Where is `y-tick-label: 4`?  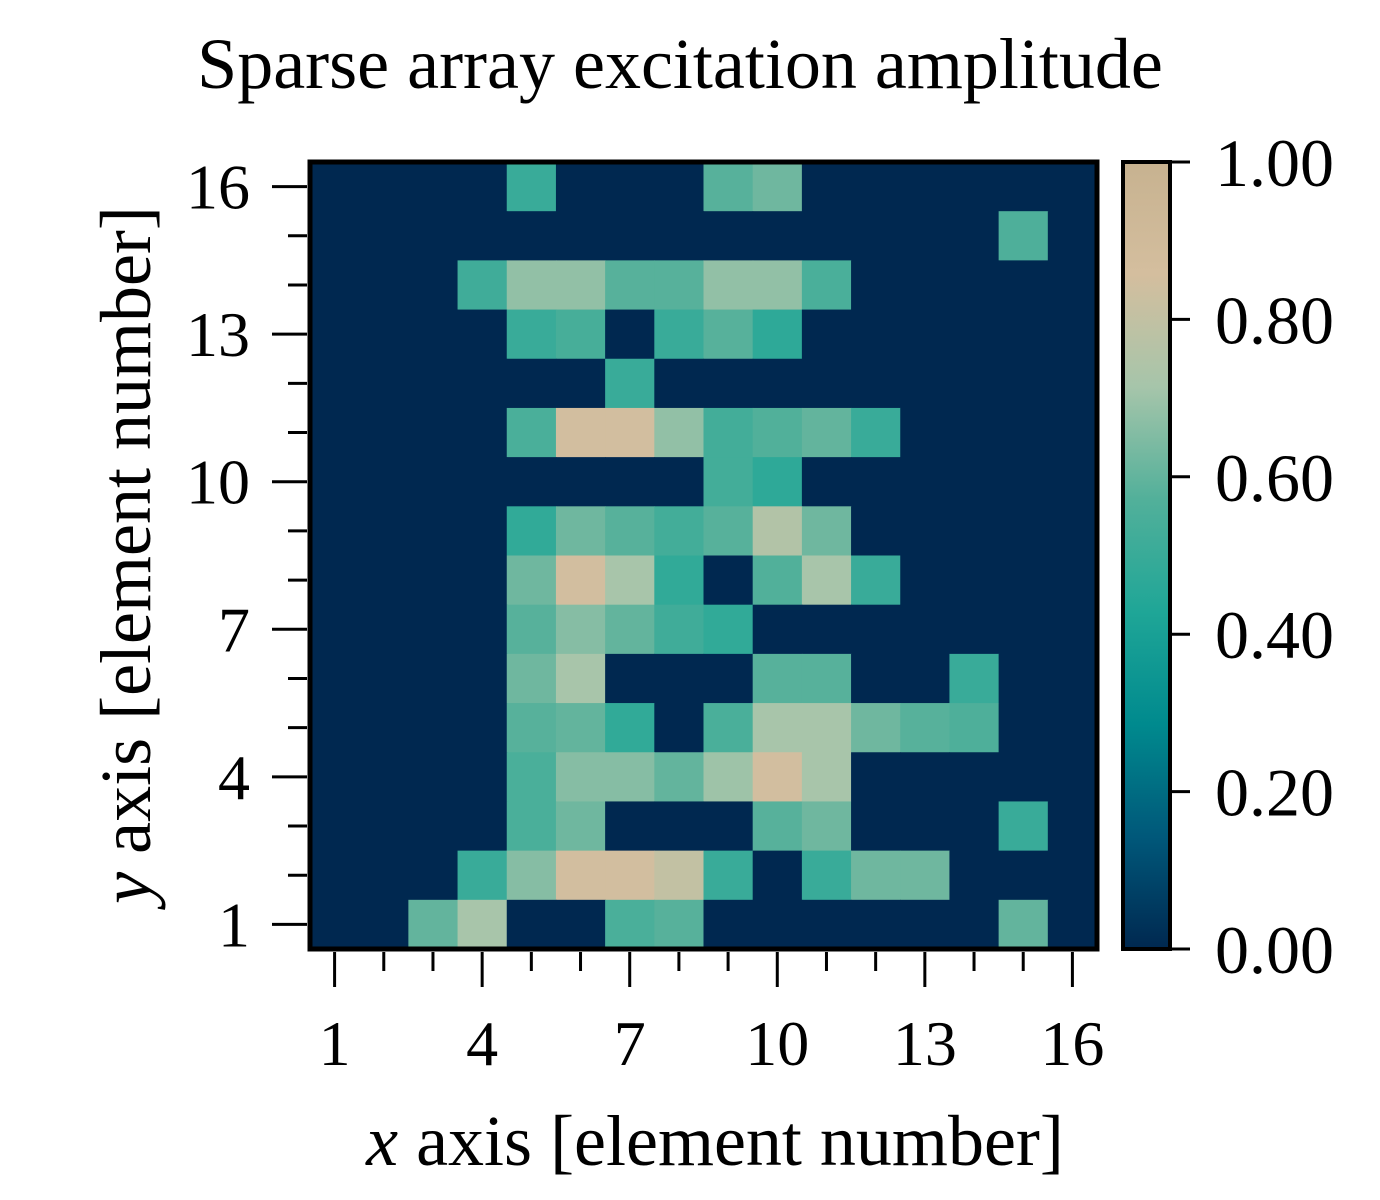
y-tick-label: 4 is located at coordinates (234, 777).